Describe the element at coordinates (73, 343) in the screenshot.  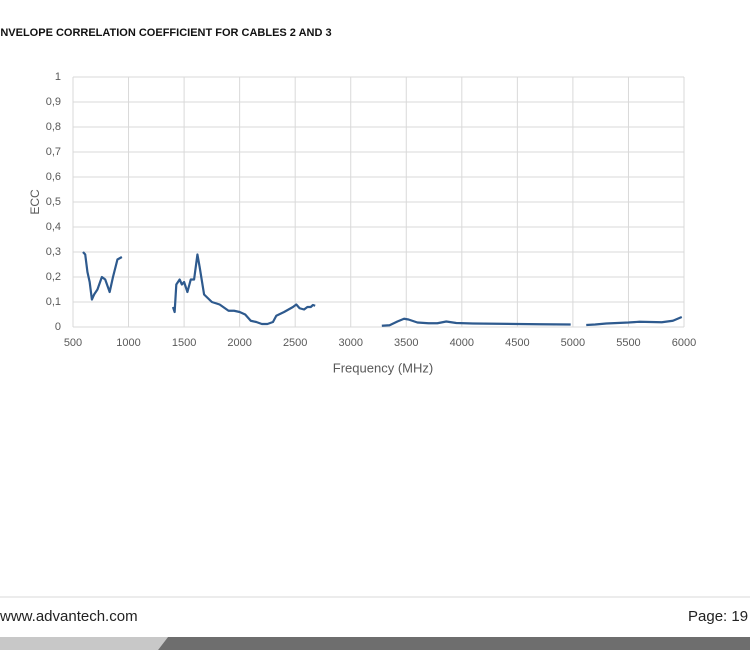
I see `x-tick-label: 500` at that location.